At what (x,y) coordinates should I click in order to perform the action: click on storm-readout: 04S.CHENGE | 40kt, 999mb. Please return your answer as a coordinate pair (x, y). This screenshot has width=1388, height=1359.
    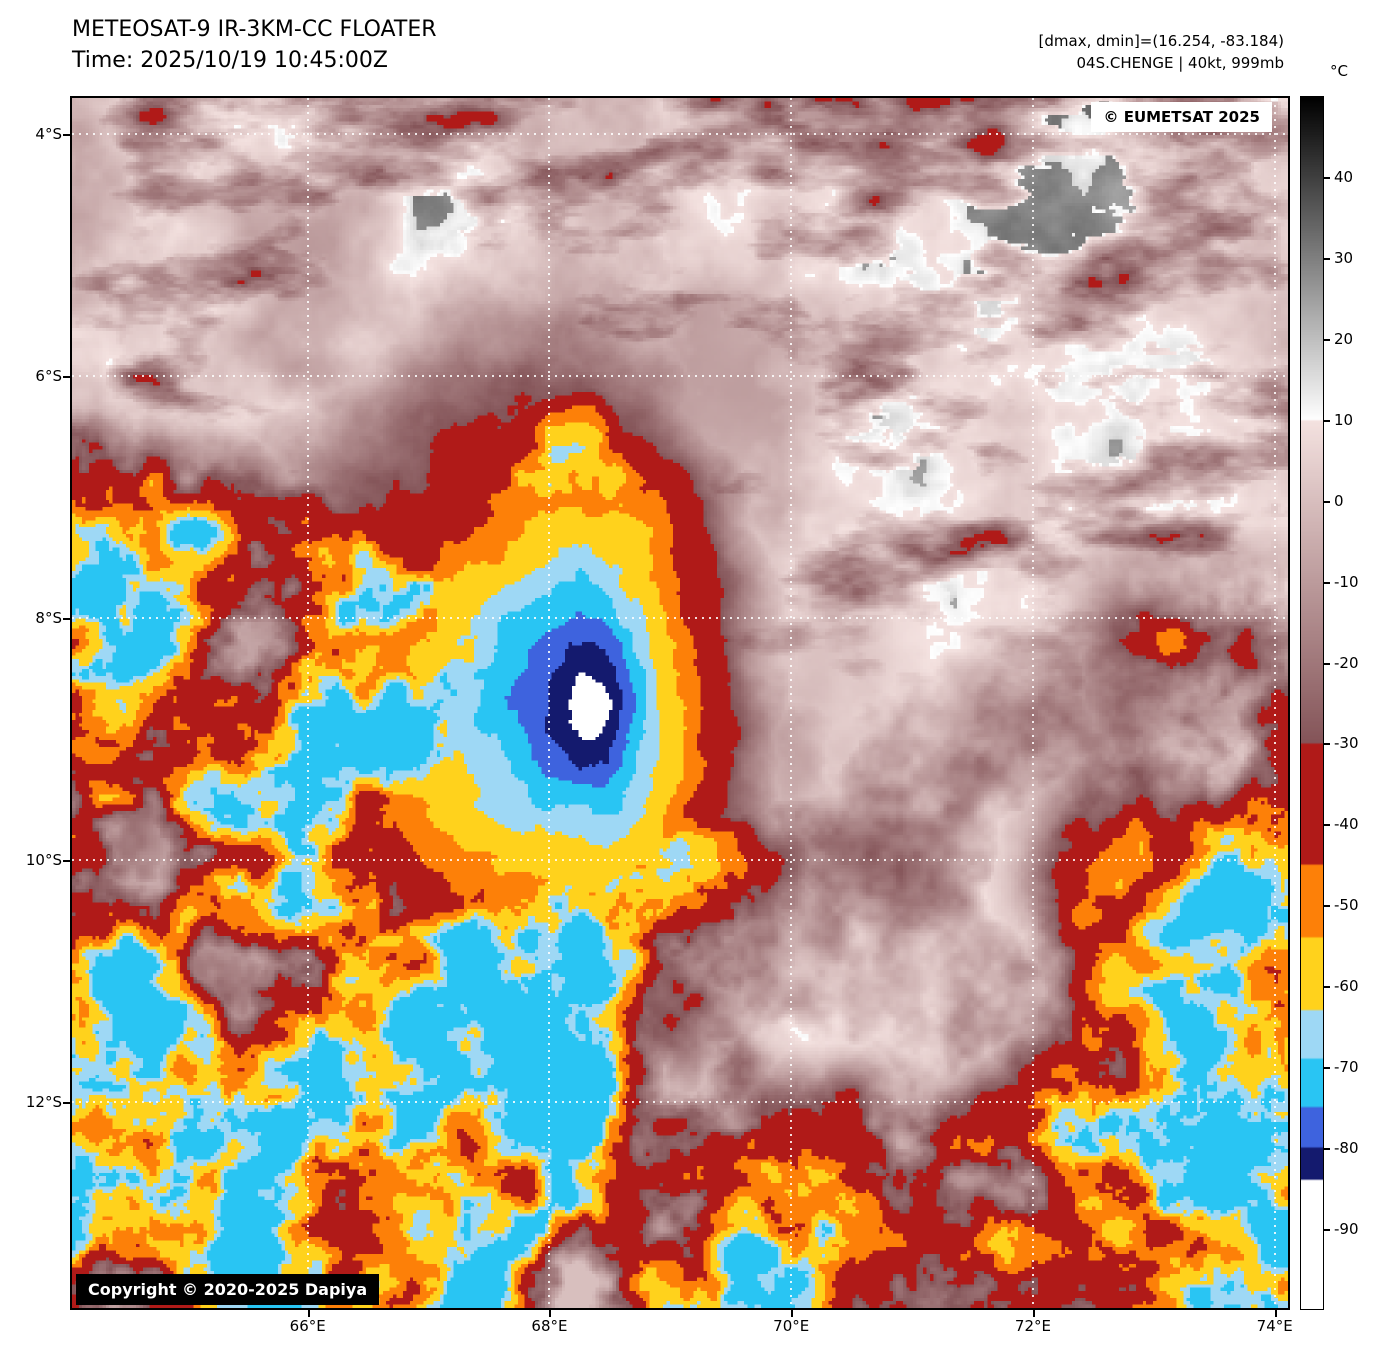
    Looking at the image, I should click on (1180, 63).